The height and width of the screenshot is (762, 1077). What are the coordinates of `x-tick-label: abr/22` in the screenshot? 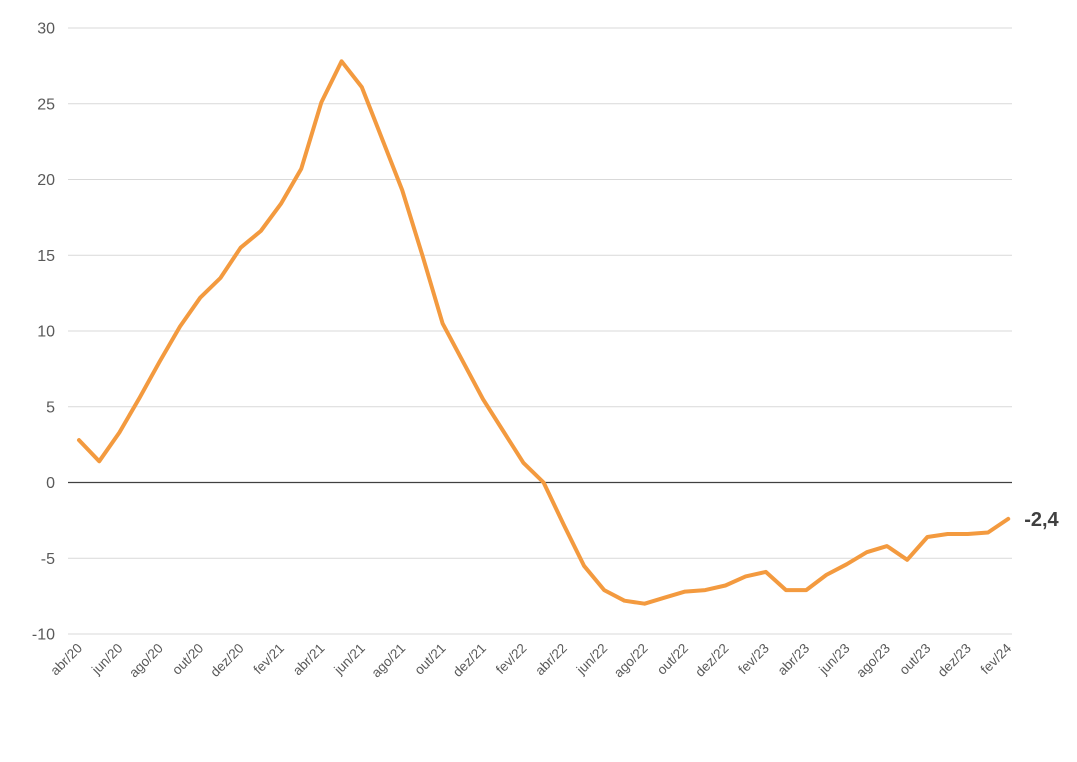 It's located at (551, 660).